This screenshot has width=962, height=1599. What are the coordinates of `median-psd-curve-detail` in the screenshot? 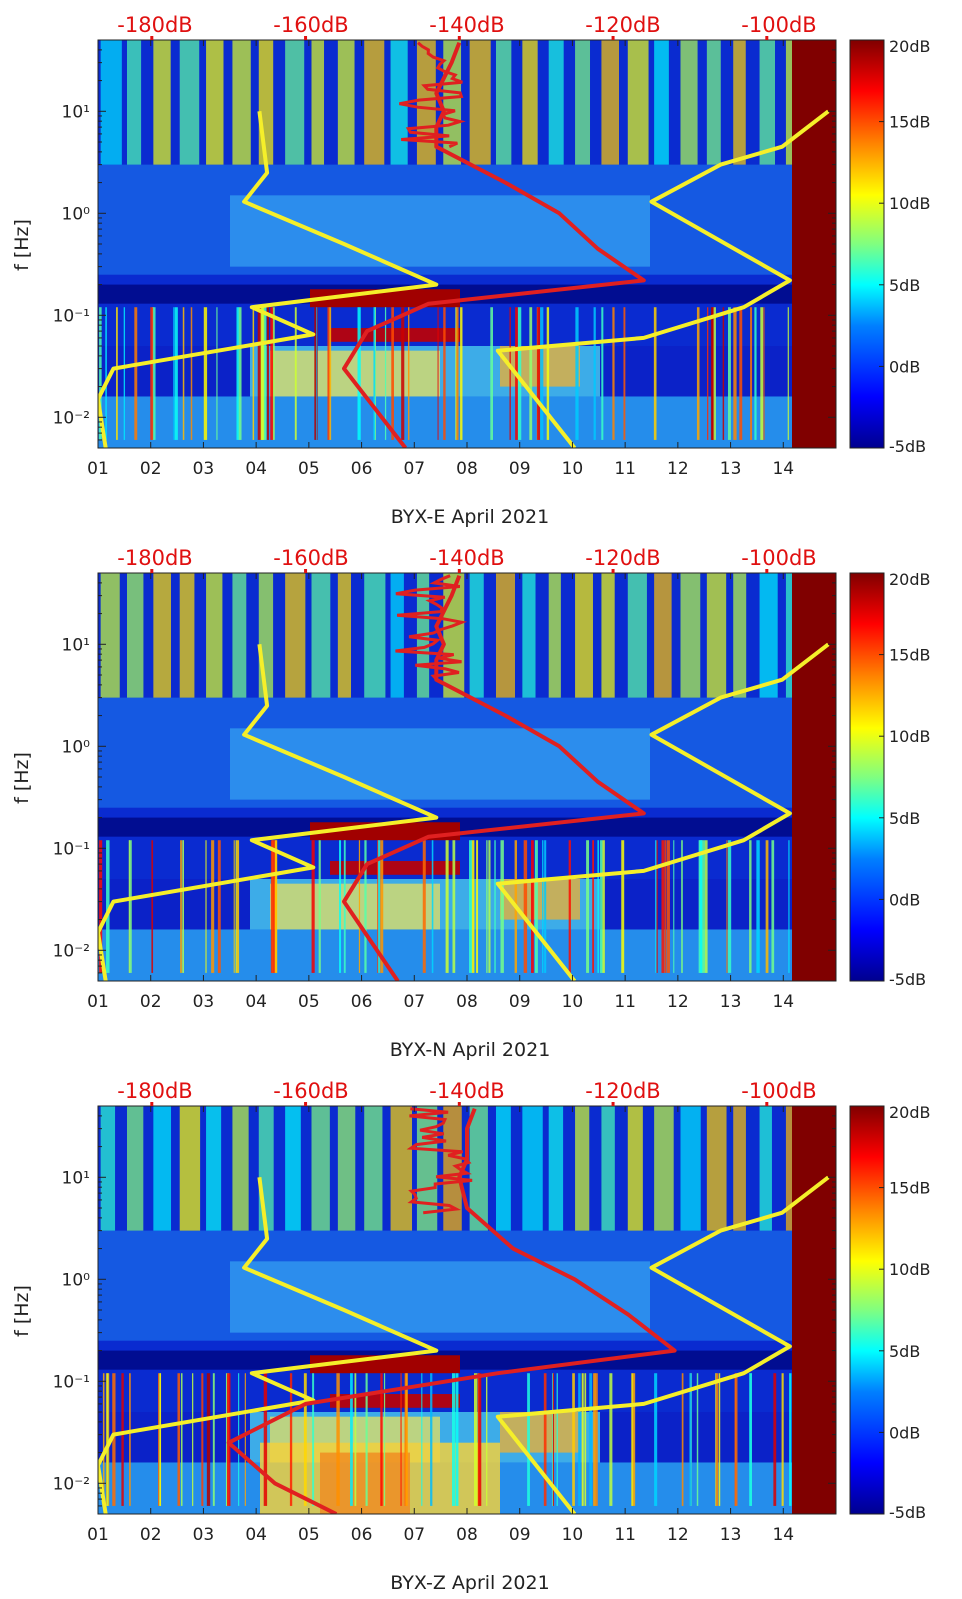 It's located at (431, 627).